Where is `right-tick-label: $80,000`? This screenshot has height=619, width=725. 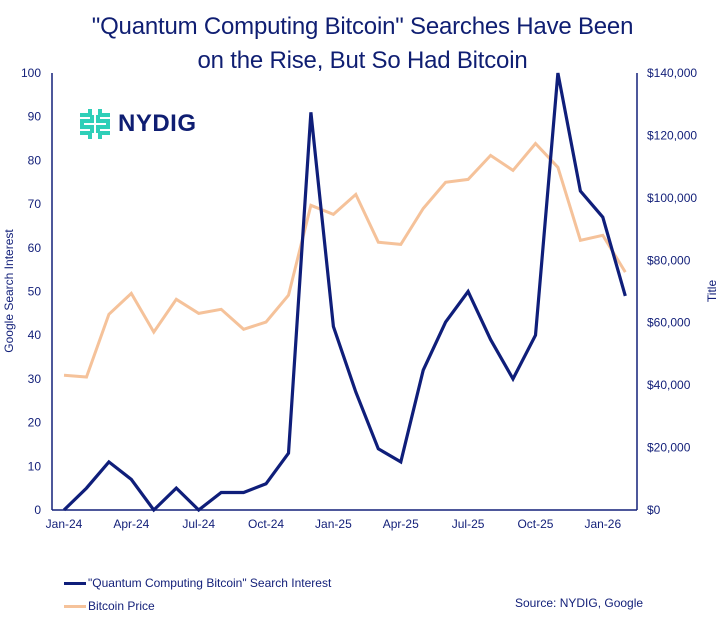 right-tick-label: $80,000 is located at coordinates (669, 260).